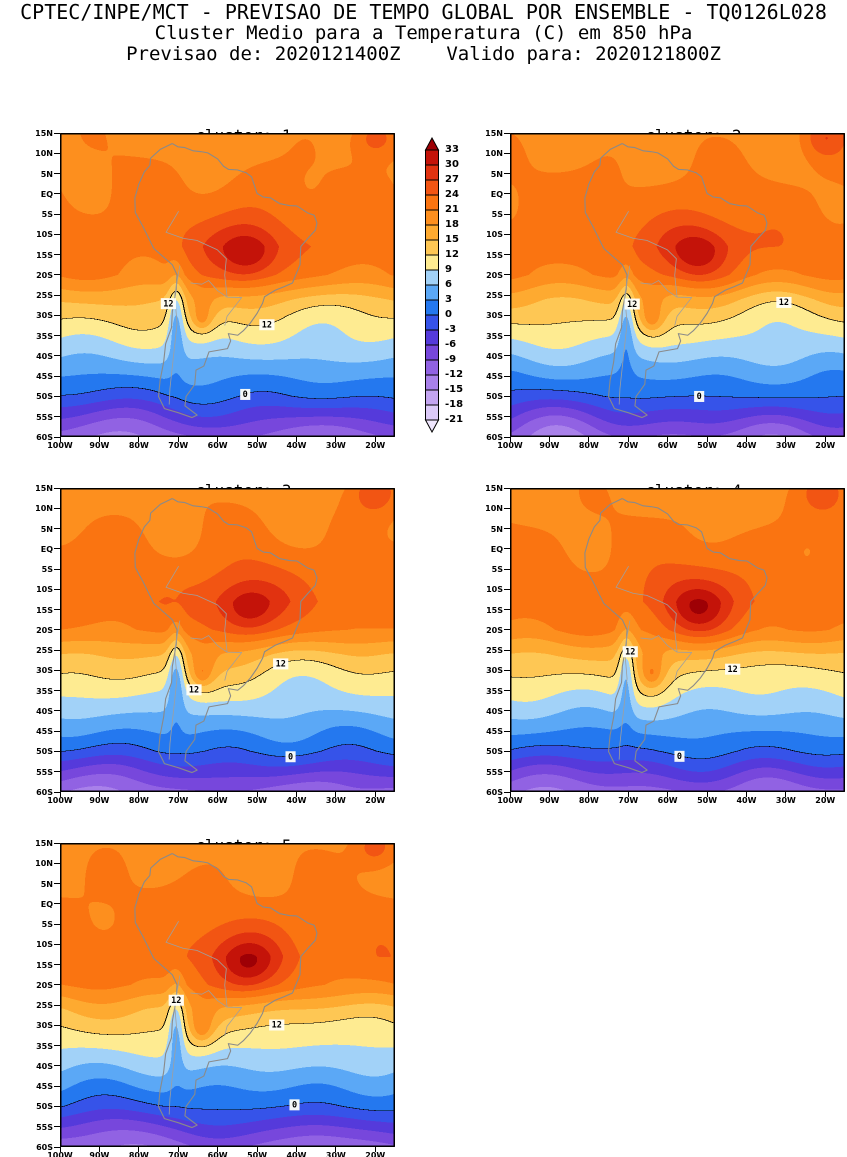 The width and height of the screenshot is (847, 1157). What do you see at coordinates (44, 154) in the screenshot?
I see `lat-tick-label: 10N` at bounding box center [44, 154].